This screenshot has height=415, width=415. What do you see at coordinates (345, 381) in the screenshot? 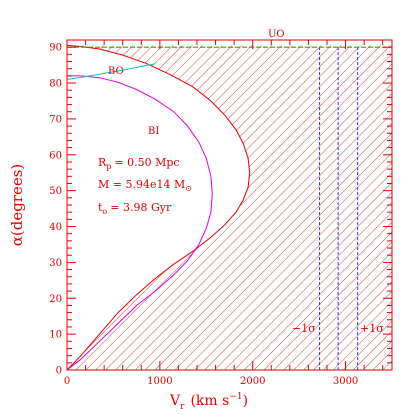
I see `x-tick-label-3000: 3000` at bounding box center [345, 381].